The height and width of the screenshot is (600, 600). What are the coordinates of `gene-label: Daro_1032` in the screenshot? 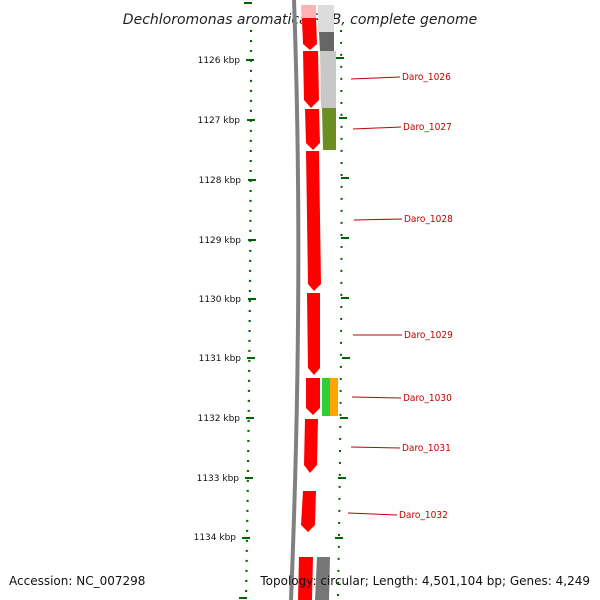 It's located at (423, 515).